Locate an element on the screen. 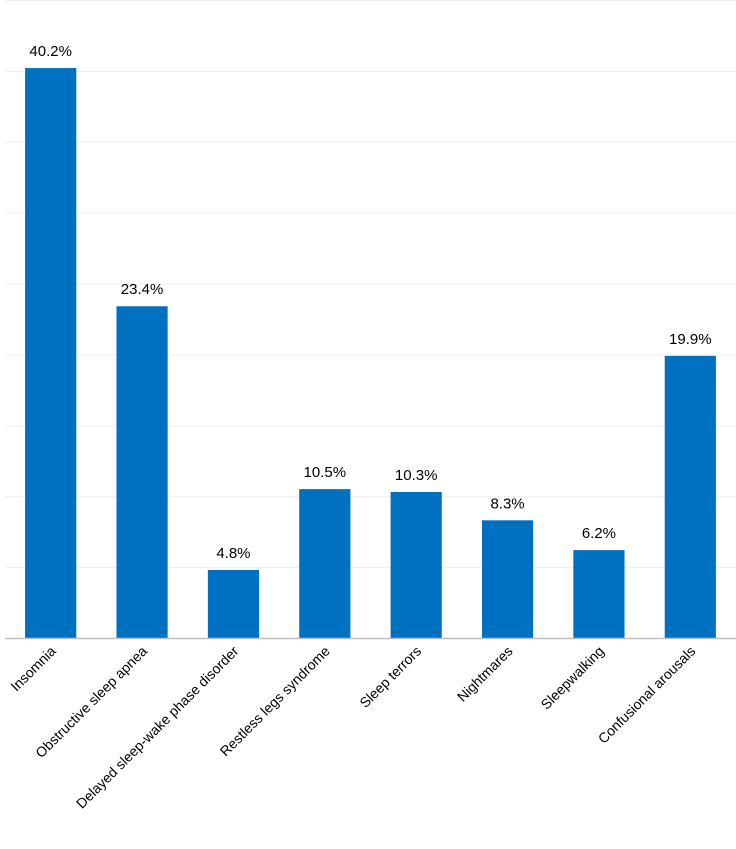 The width and height of the screenshot is (736, 849). data-label: 10.5% is located at coordinates (325, 472).